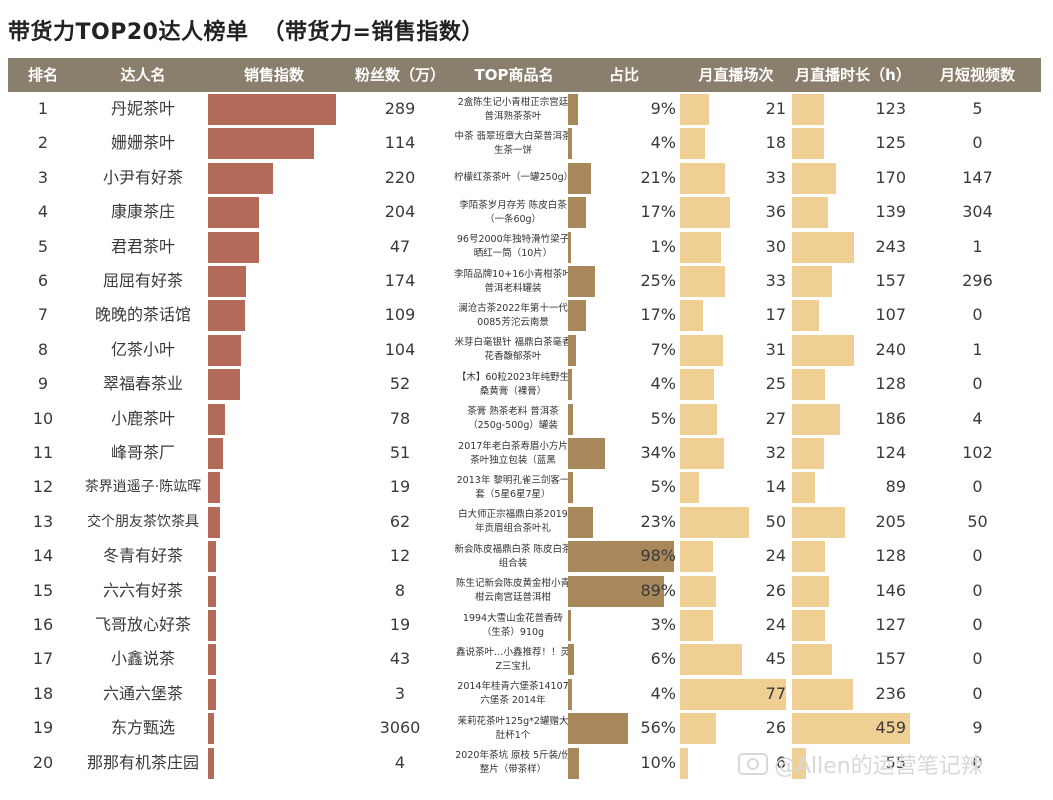 This screenshot has width=1053, height=800. I want to click on top-product-text: 【木】60粒2023年纯野生桑黄膏（裸膏）, so click(513, 384).